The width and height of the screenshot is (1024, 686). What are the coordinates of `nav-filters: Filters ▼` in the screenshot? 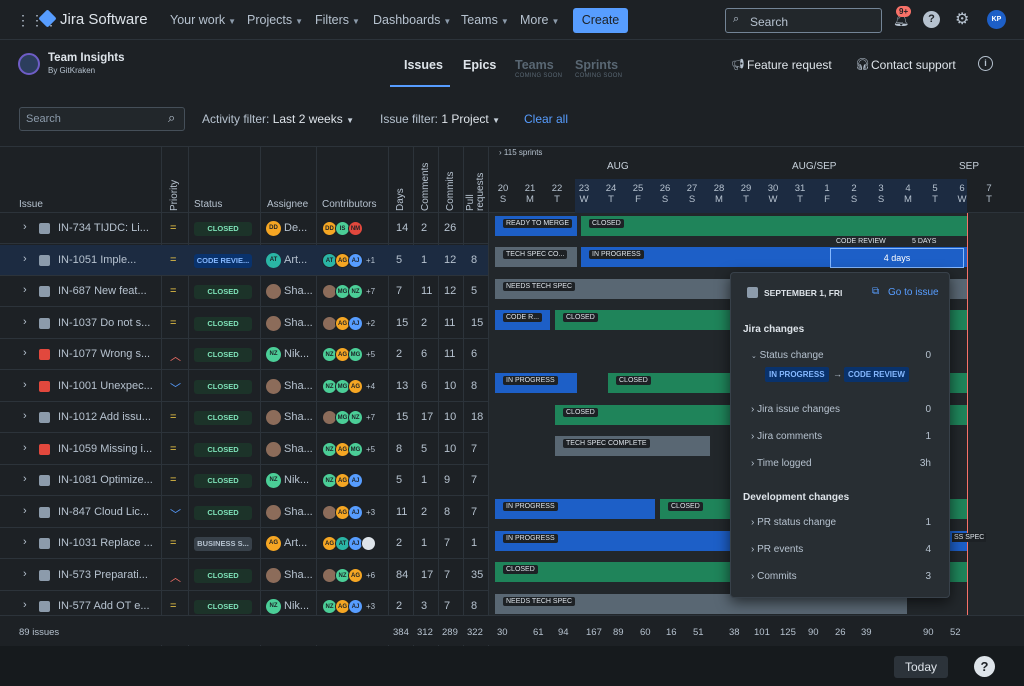 It's located at (337, 20).